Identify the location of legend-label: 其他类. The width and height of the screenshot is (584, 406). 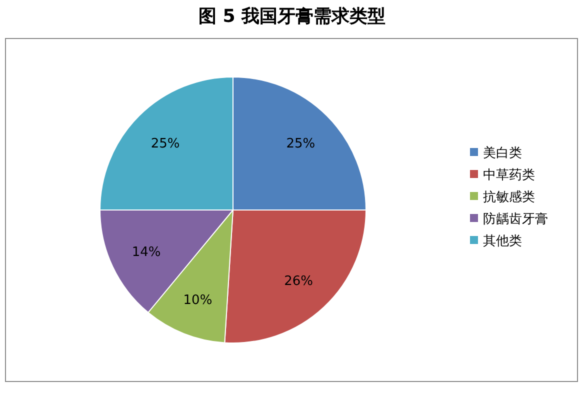
(502, 241).